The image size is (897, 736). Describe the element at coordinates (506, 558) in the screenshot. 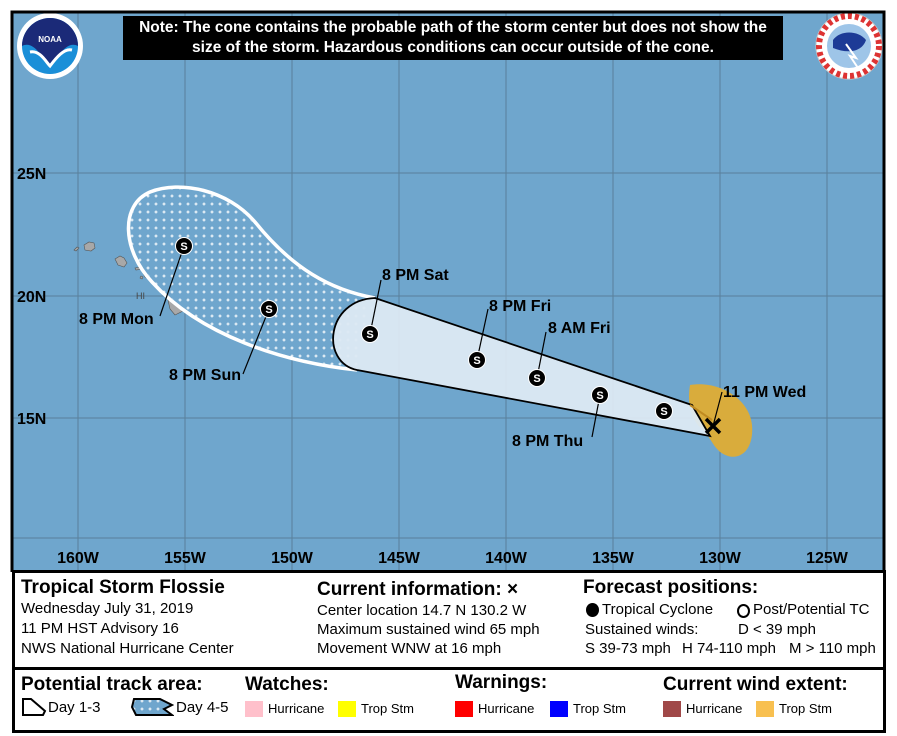

I see `lon-label: 140W` at that location.